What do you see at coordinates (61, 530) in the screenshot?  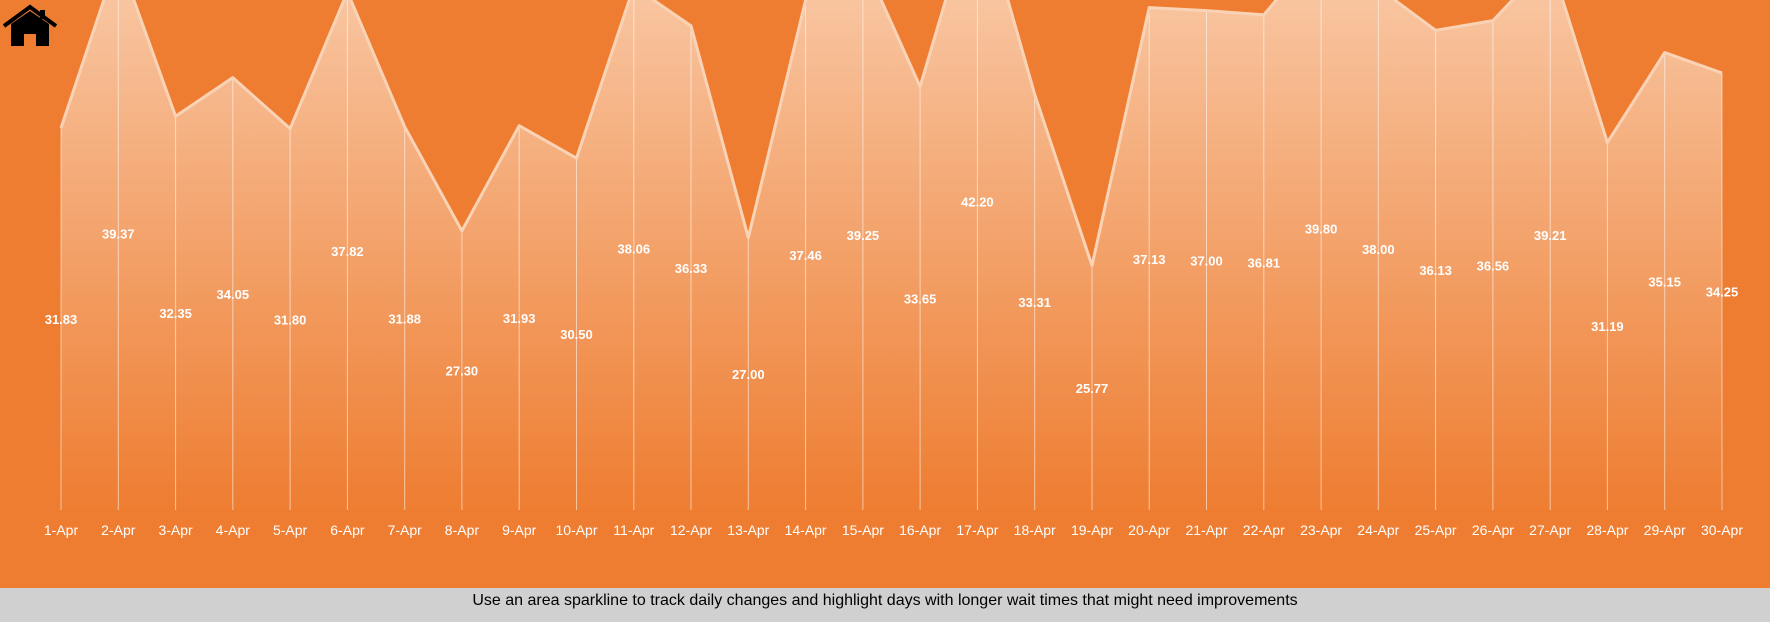 I see `x-tick-label: 1-Apr` at bounding box center [61, 530].